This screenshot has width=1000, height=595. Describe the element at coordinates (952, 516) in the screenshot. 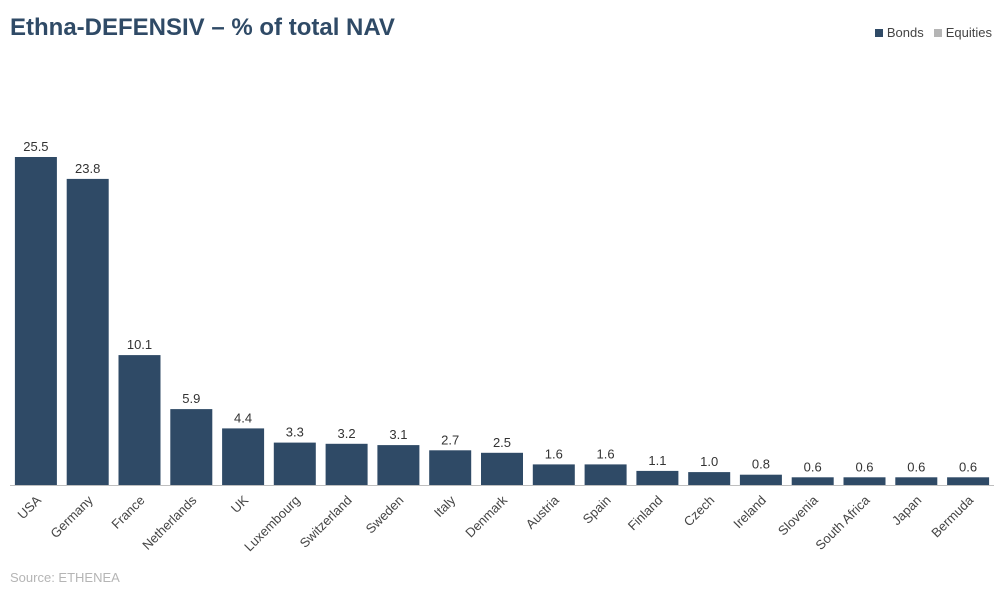

I see `x-tick-label: Bermuda` at that location.